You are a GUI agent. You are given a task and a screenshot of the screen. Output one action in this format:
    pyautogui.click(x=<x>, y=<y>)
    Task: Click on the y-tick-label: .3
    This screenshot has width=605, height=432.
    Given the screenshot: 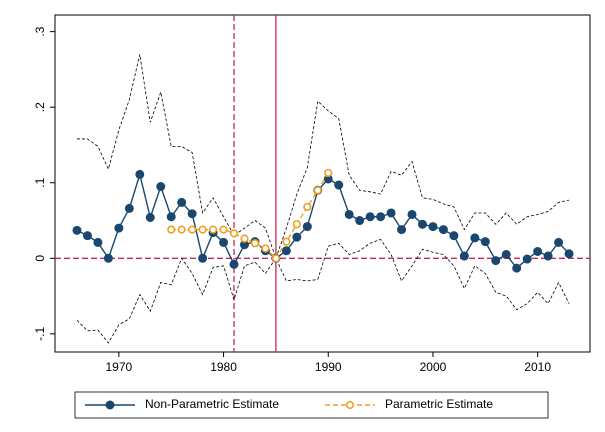 What is the action you would take?
    pyautogui.click(x=40, y=31)
    